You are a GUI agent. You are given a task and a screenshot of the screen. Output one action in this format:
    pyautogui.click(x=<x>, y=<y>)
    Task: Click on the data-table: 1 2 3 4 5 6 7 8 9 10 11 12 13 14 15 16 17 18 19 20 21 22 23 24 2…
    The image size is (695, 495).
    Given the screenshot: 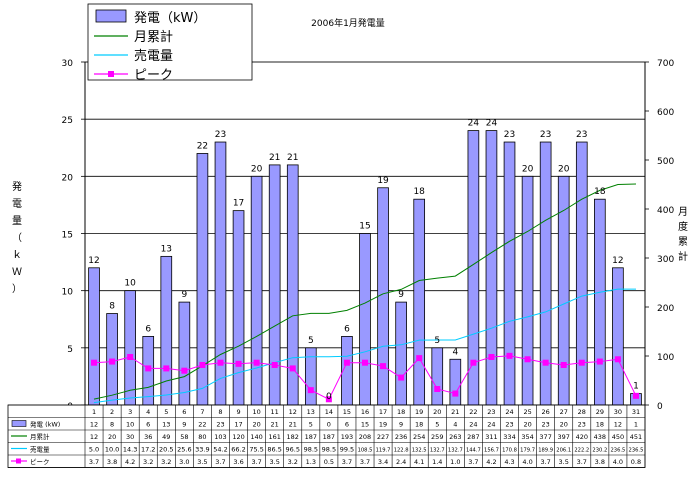 What is the action you would take?
    pyautogui.click(x=326, y=436)
    